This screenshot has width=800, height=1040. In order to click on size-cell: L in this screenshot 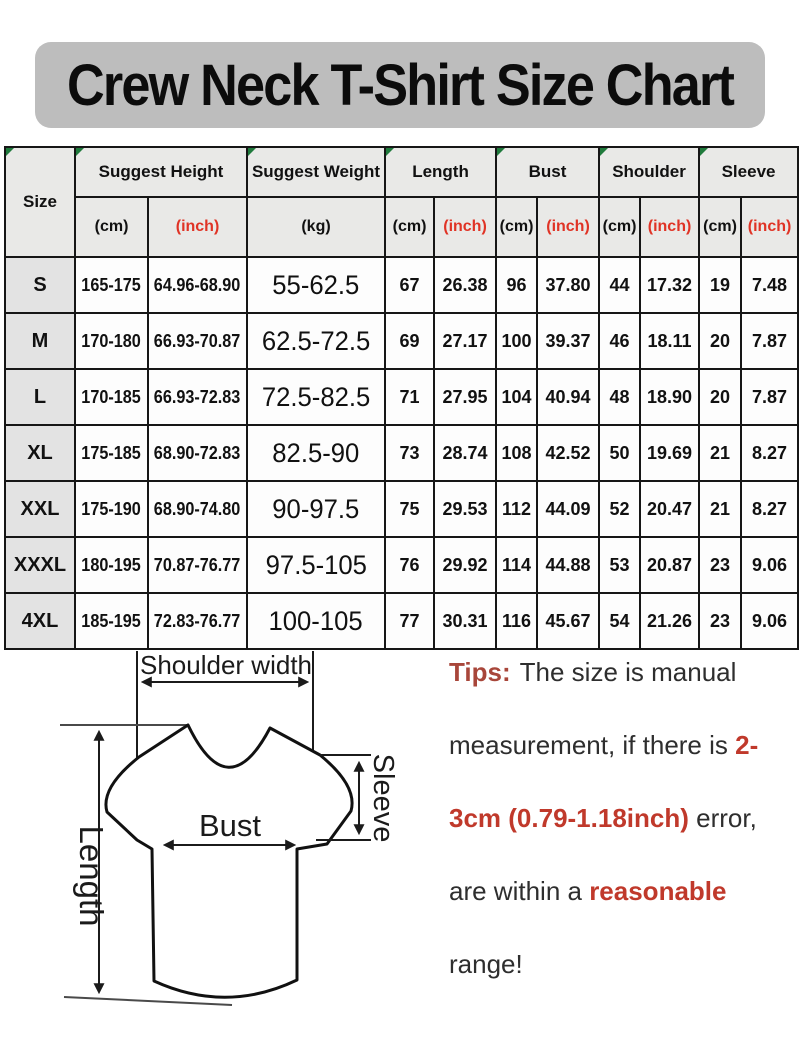, I will do `click(40, 397)`.